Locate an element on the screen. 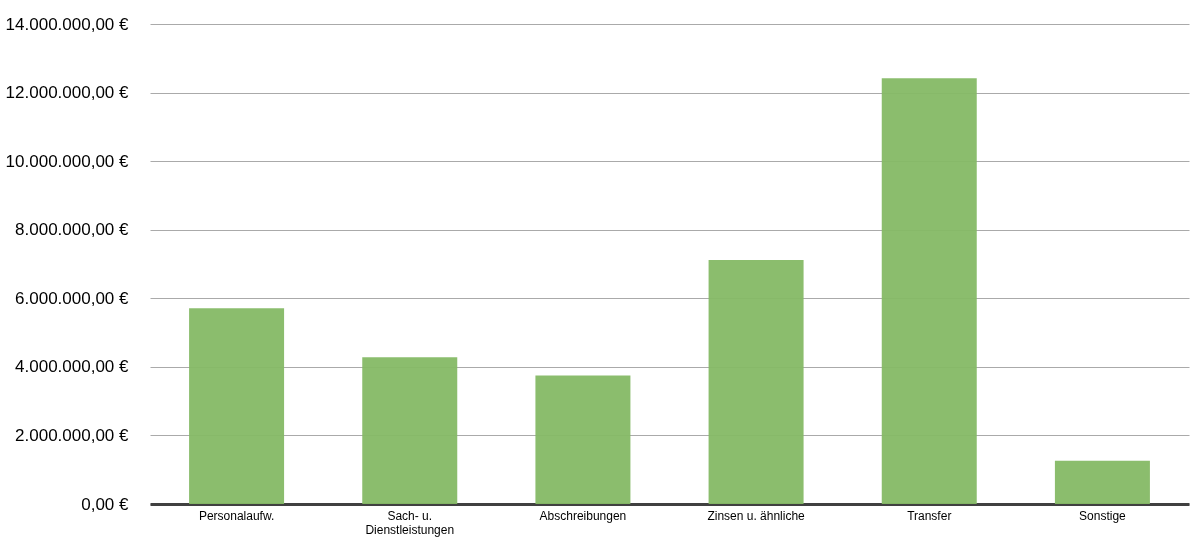  y-tick-label: 2.000.000,00 € is located at coordinates (72, 435).